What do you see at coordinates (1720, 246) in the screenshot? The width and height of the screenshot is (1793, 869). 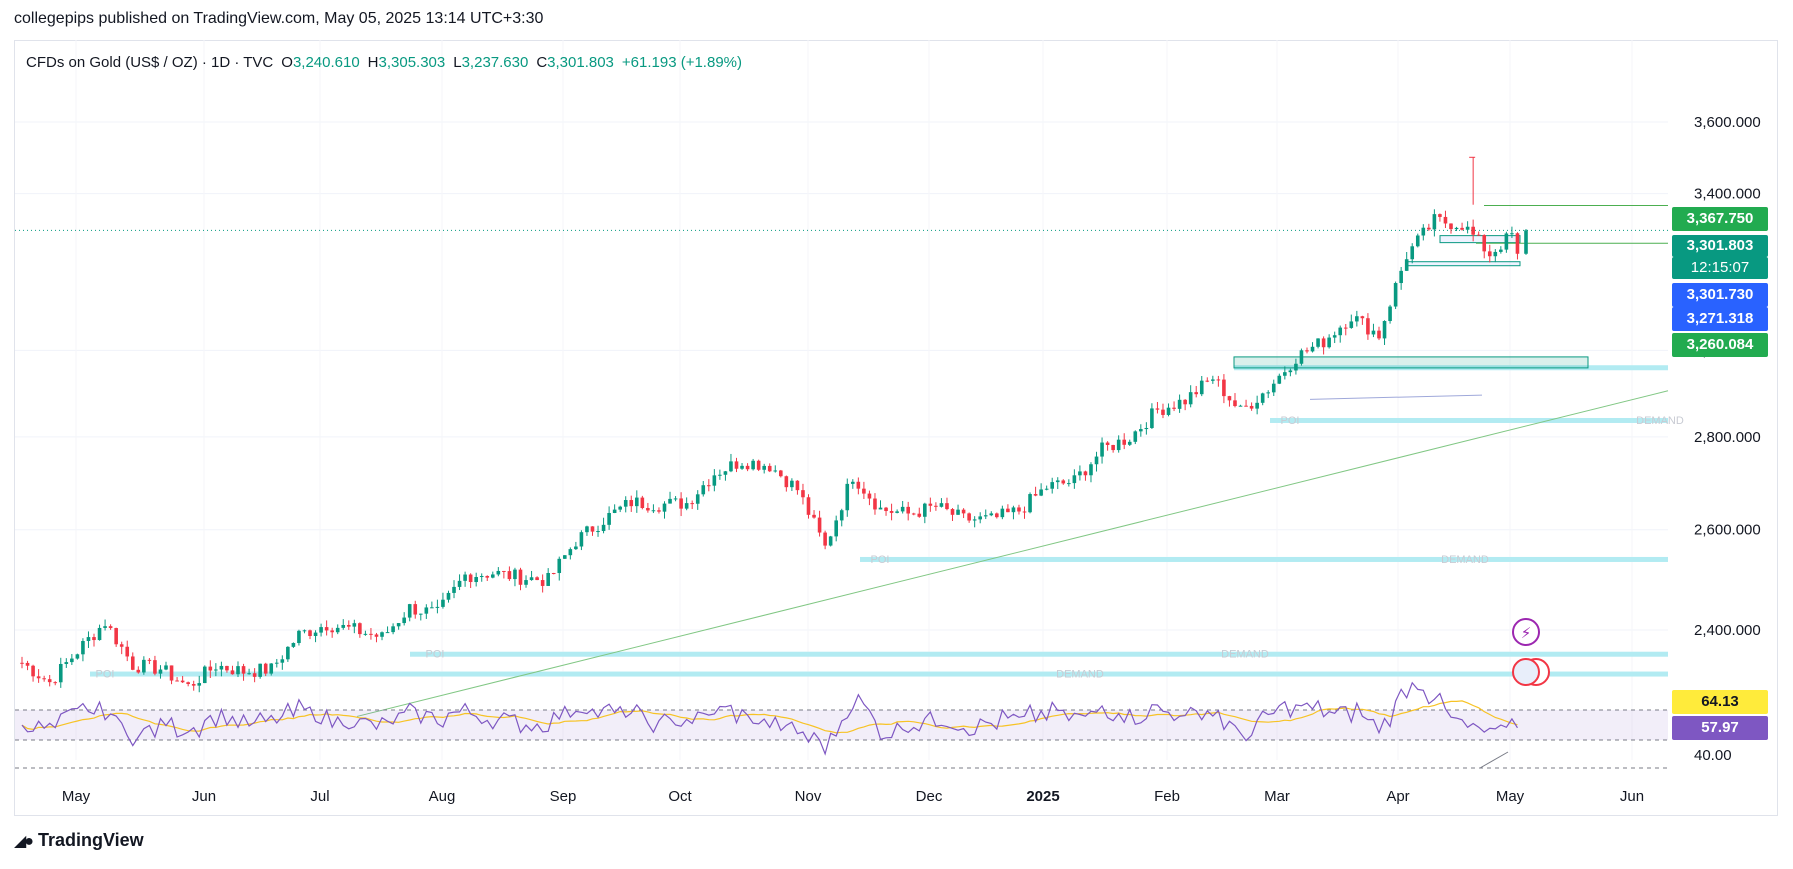 I see `price-tag-last: 3,301.803` at bounding box center [1720, 246].